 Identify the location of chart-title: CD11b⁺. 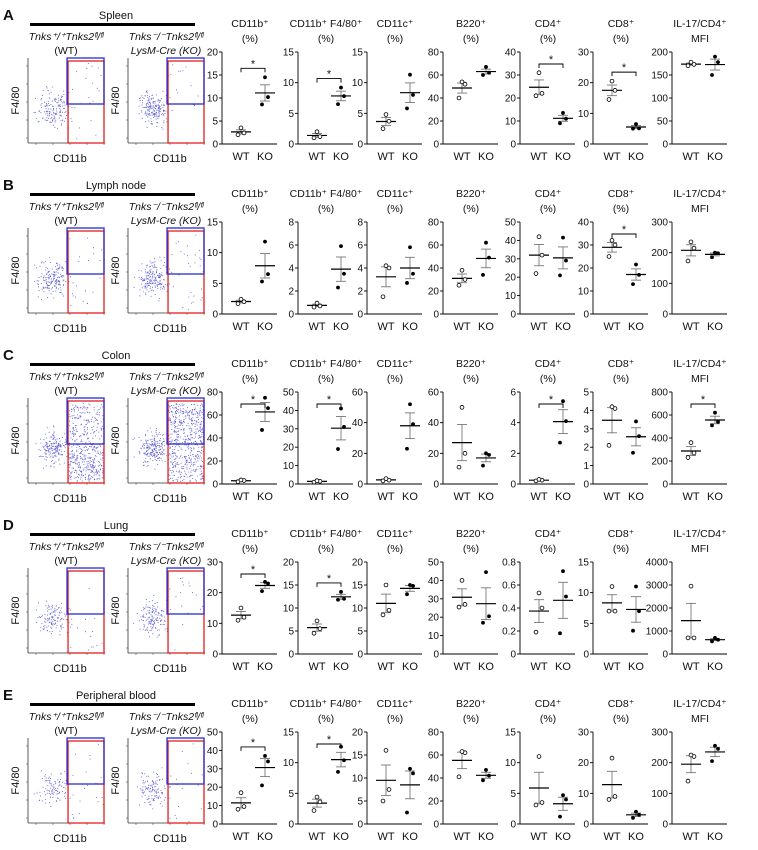
(250, 534).